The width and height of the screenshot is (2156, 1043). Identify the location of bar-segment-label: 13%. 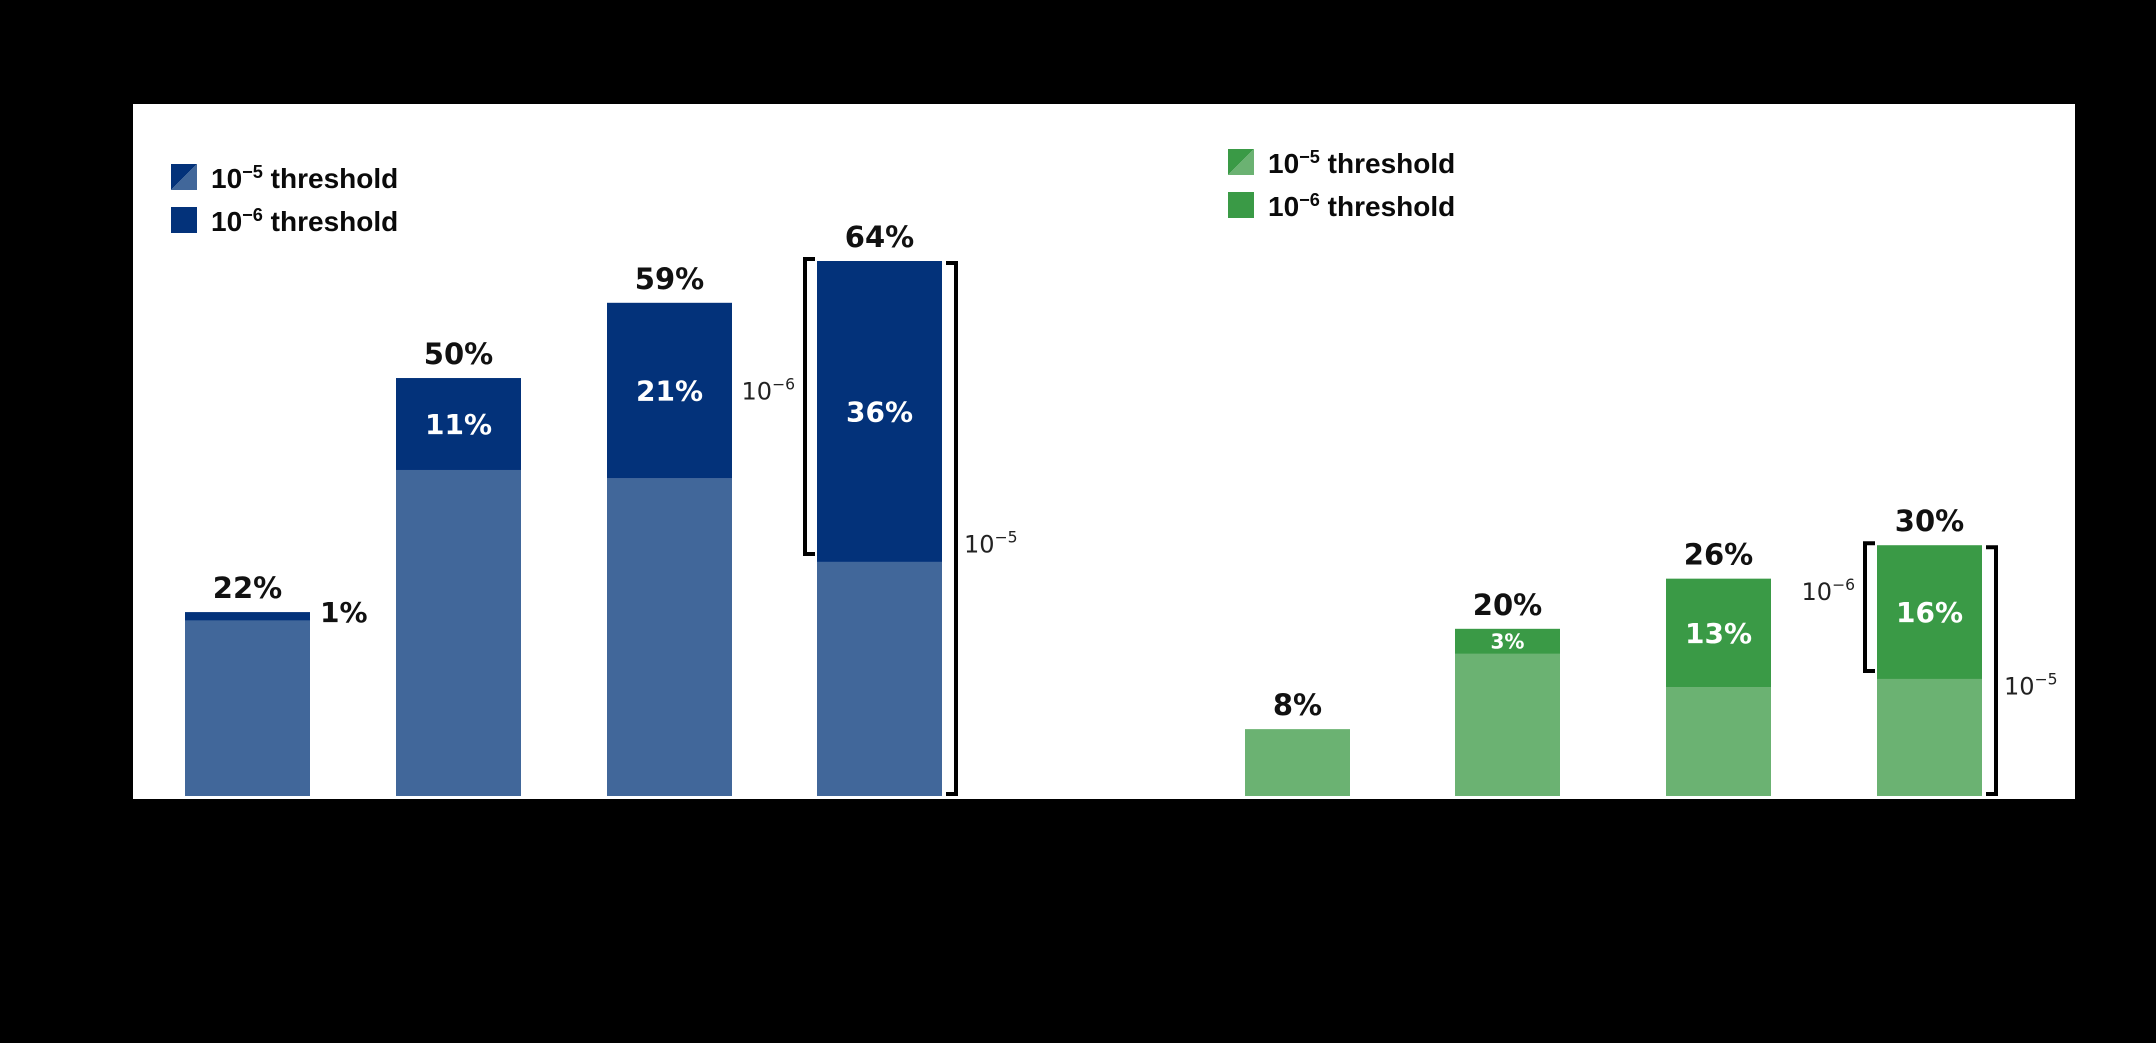
(1718, 633).